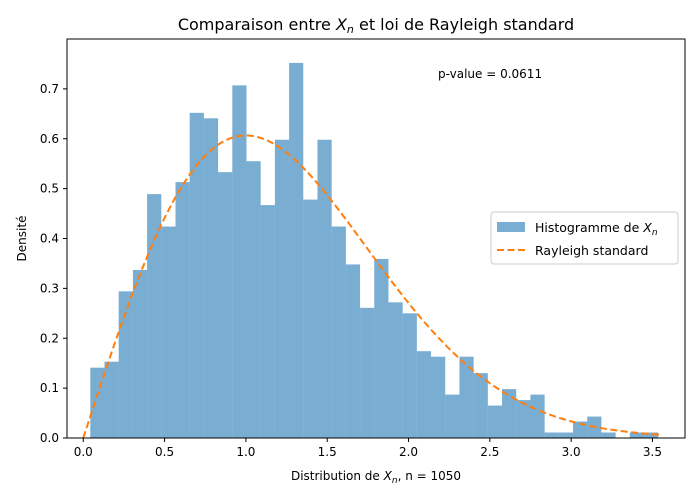 The height and width of the screenshot is (500, 700). I want to click on legend-histogram-swatch, so click(511, 227).